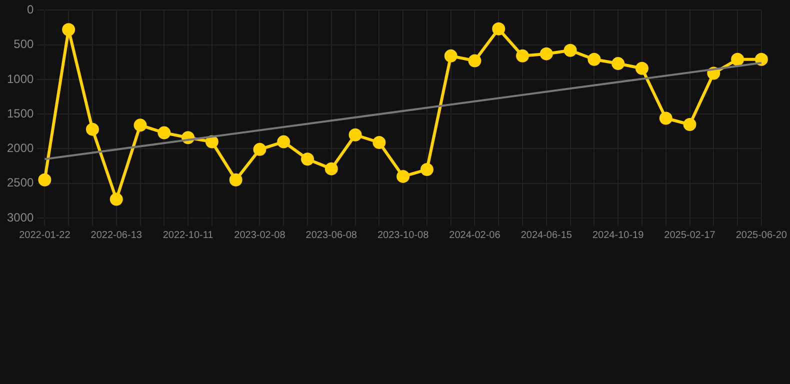 The height and width of the screenshot is (384, 790). What do you see at coordinates (45, 235) in the screenshot?
I see `x-tick-label: 2022-01-22` at bounding box center [45, 235].